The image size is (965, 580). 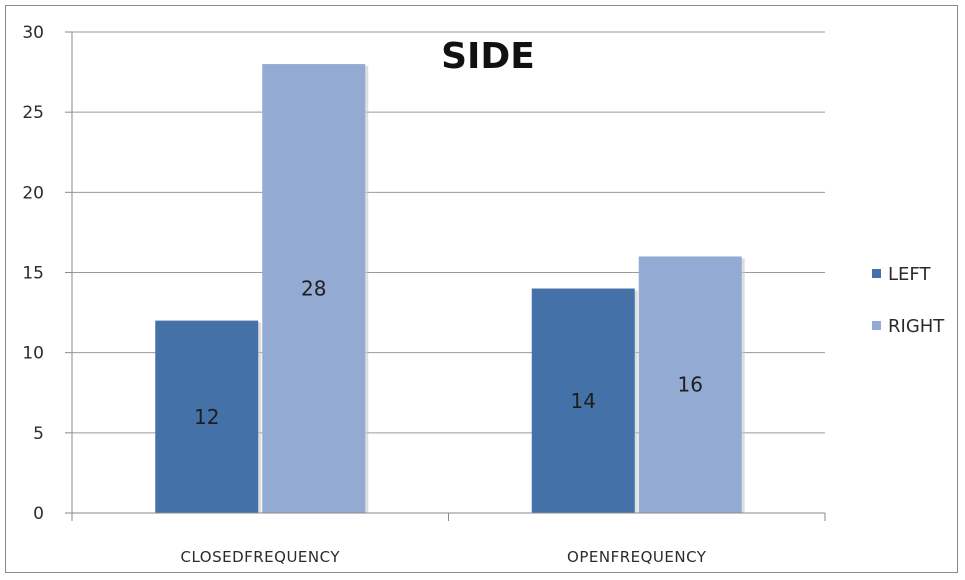 I want to click on data-label: 16, so click(x=690, y=385).